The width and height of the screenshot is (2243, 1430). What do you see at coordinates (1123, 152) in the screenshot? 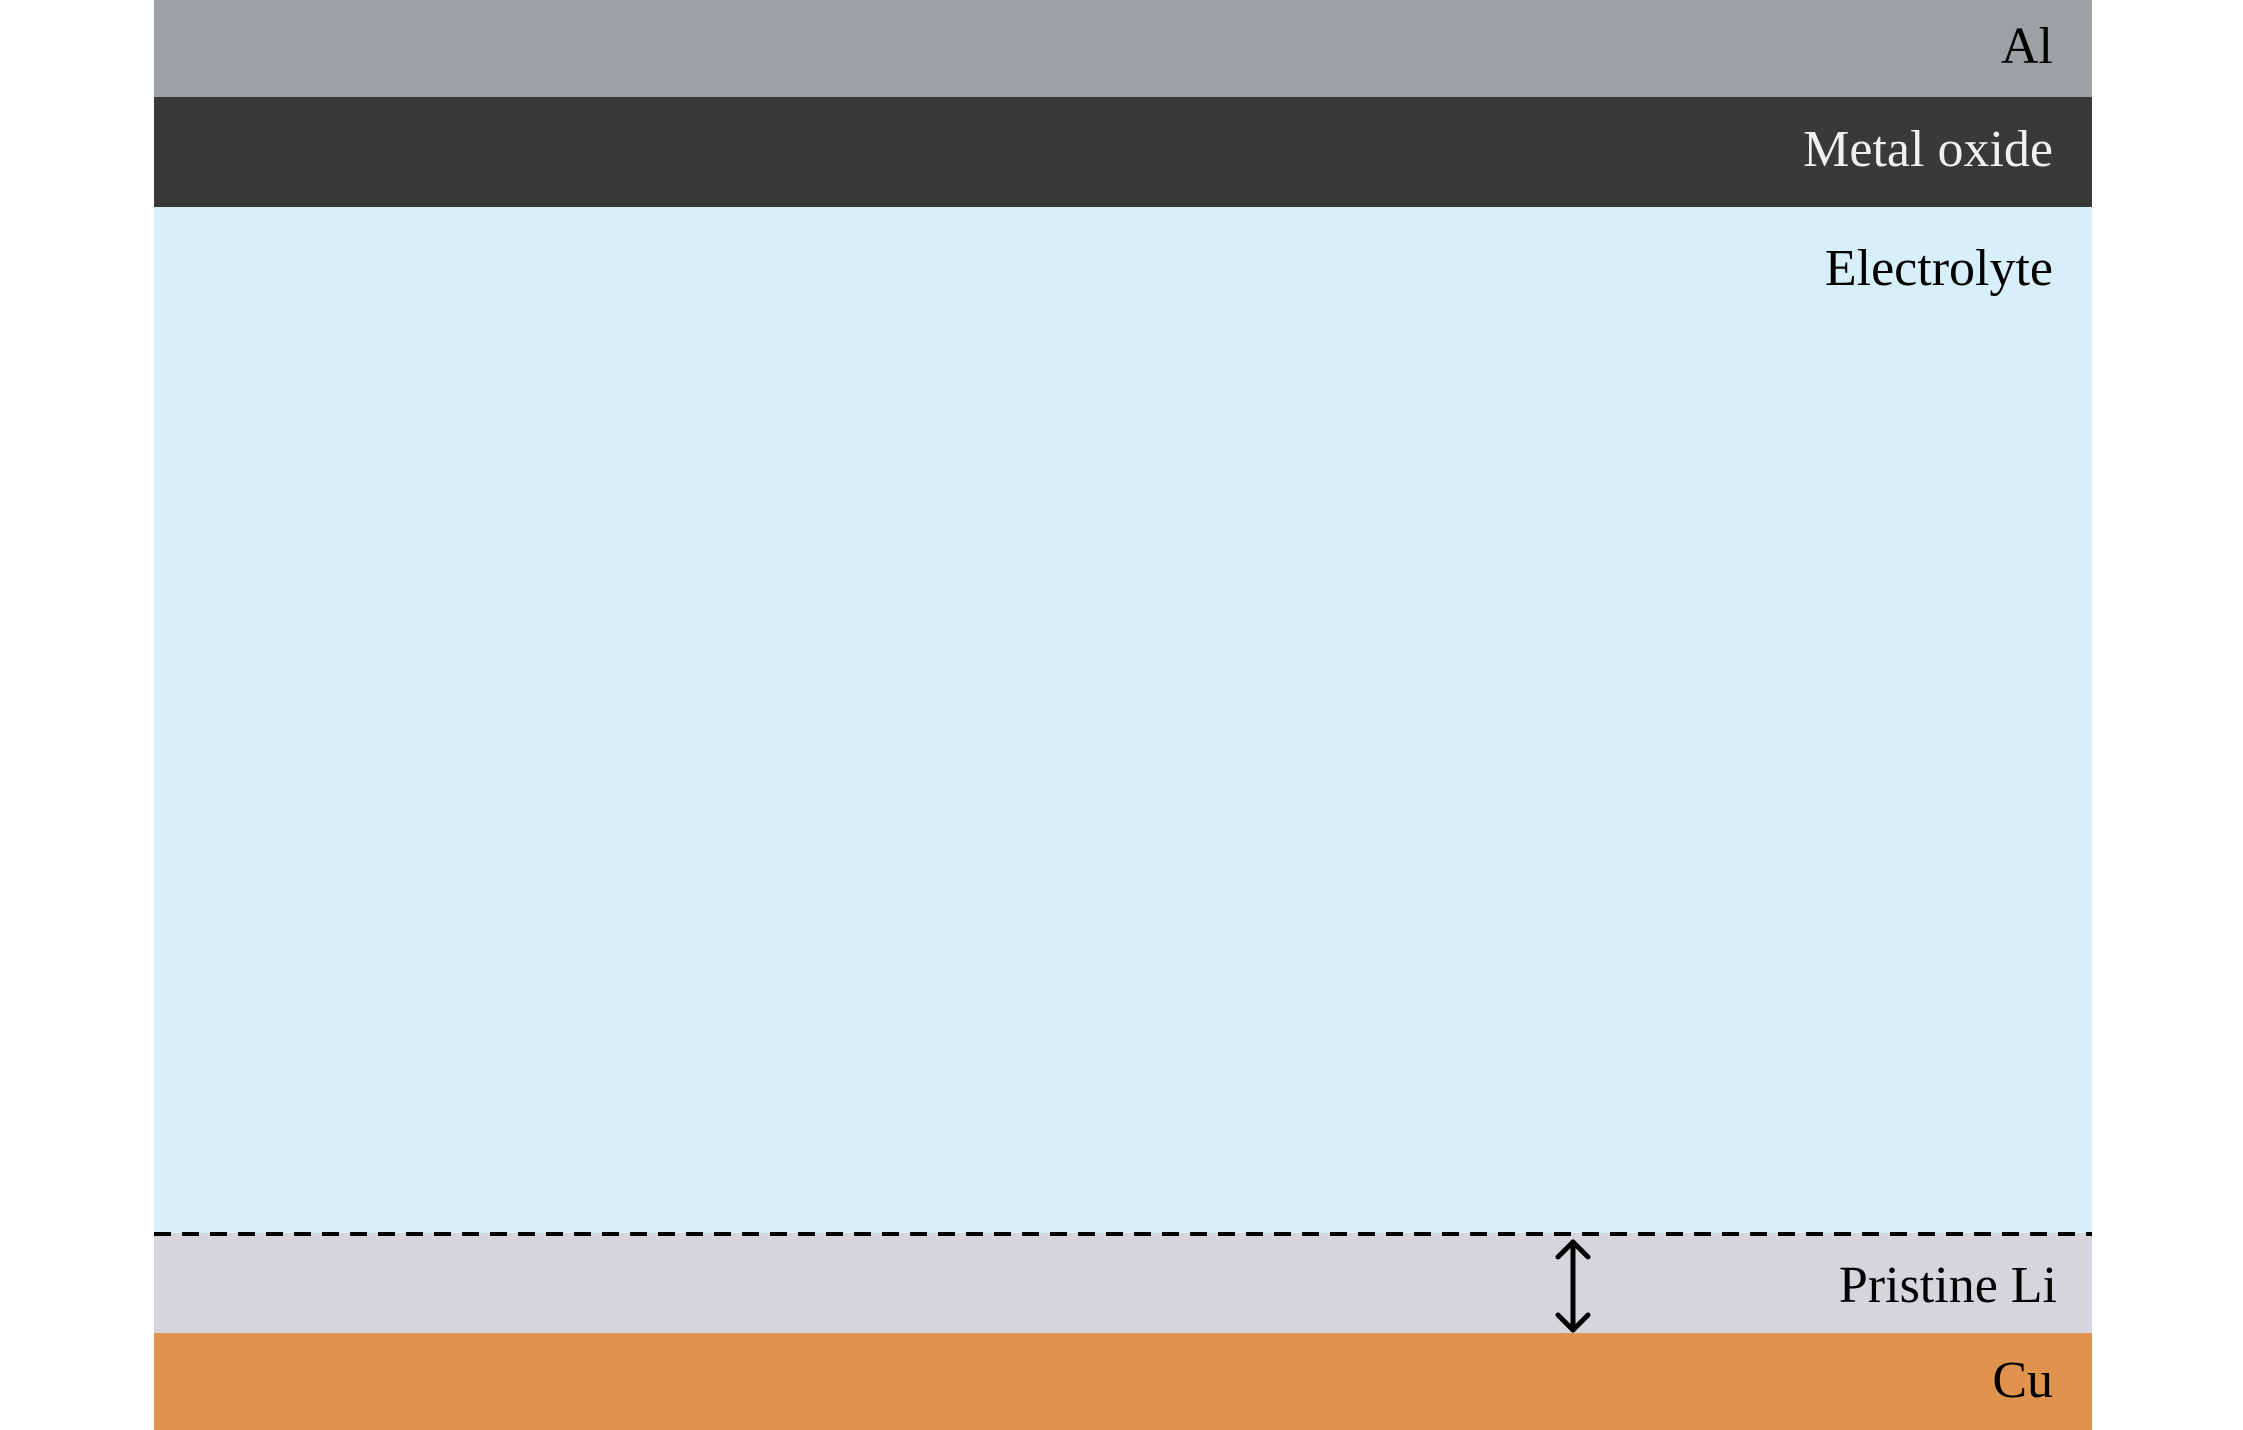
I see `metal-oxide-layer` at bounding box center [1123, 152].